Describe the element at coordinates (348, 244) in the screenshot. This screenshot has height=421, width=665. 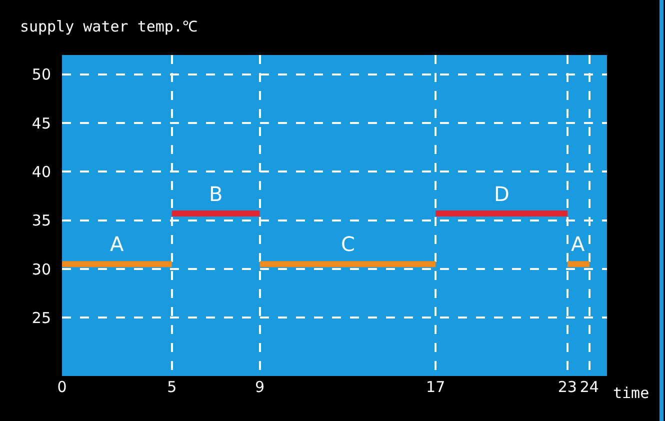
I see `annotation: C` at that location.